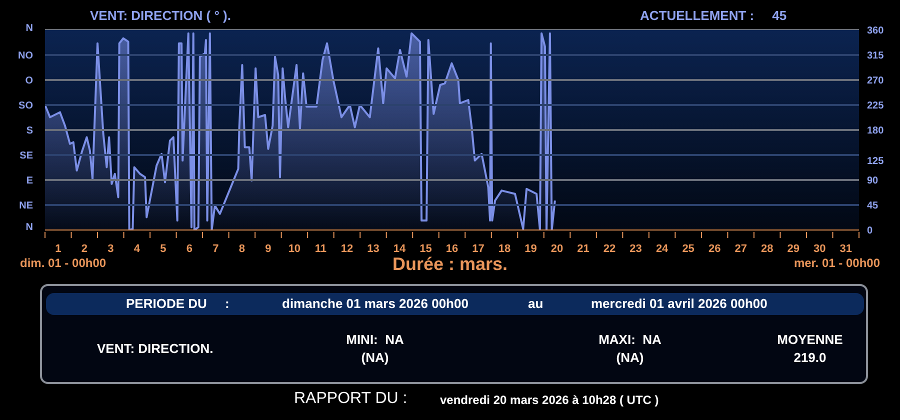 The image size is (900, 420). I want to click on text: mercredi 01 avril 2026 00h00, so click(679, 303).